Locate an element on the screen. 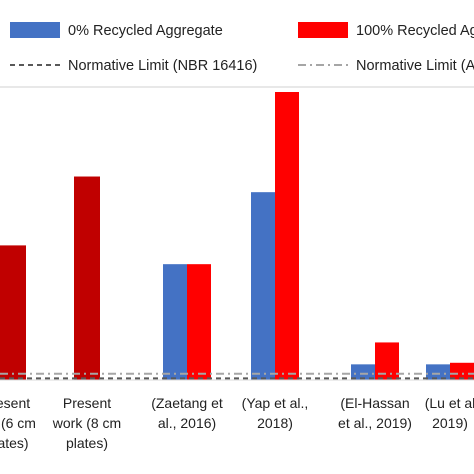 Image resolution: width=474 pixels, height=474 pixels. x-tick-label-5: (Lu et al 2019) is located at coordinates (449, 413).